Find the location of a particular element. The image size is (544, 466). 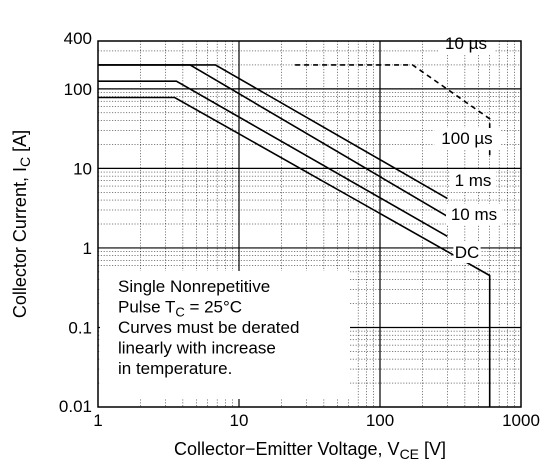

curve-labels: 10 µs 100 µs 1 ms 10 ms DC is located at coordinates (468, 148).